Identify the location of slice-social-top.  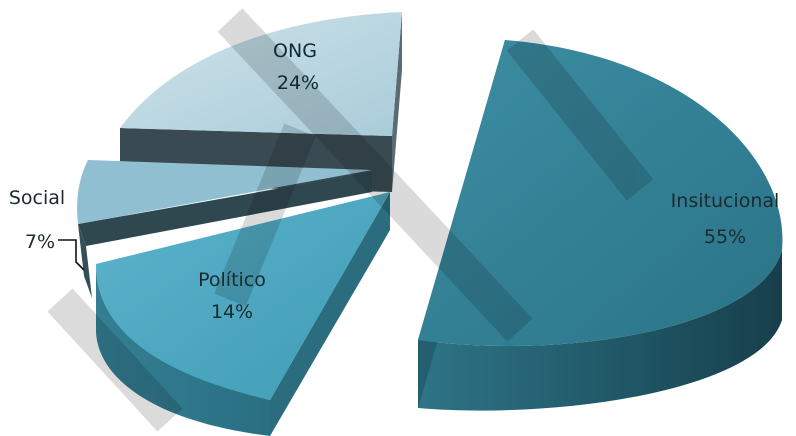
(225, 192).